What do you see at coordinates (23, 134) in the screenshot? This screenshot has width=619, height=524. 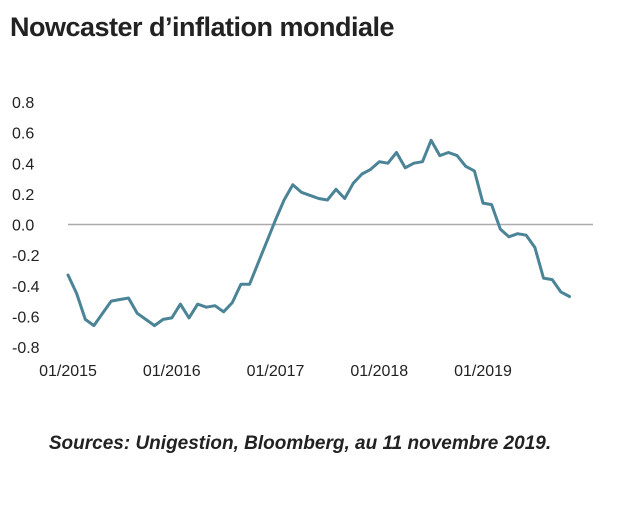 I see `y-tick-label: 0.6` at bounding box center [23, 134].